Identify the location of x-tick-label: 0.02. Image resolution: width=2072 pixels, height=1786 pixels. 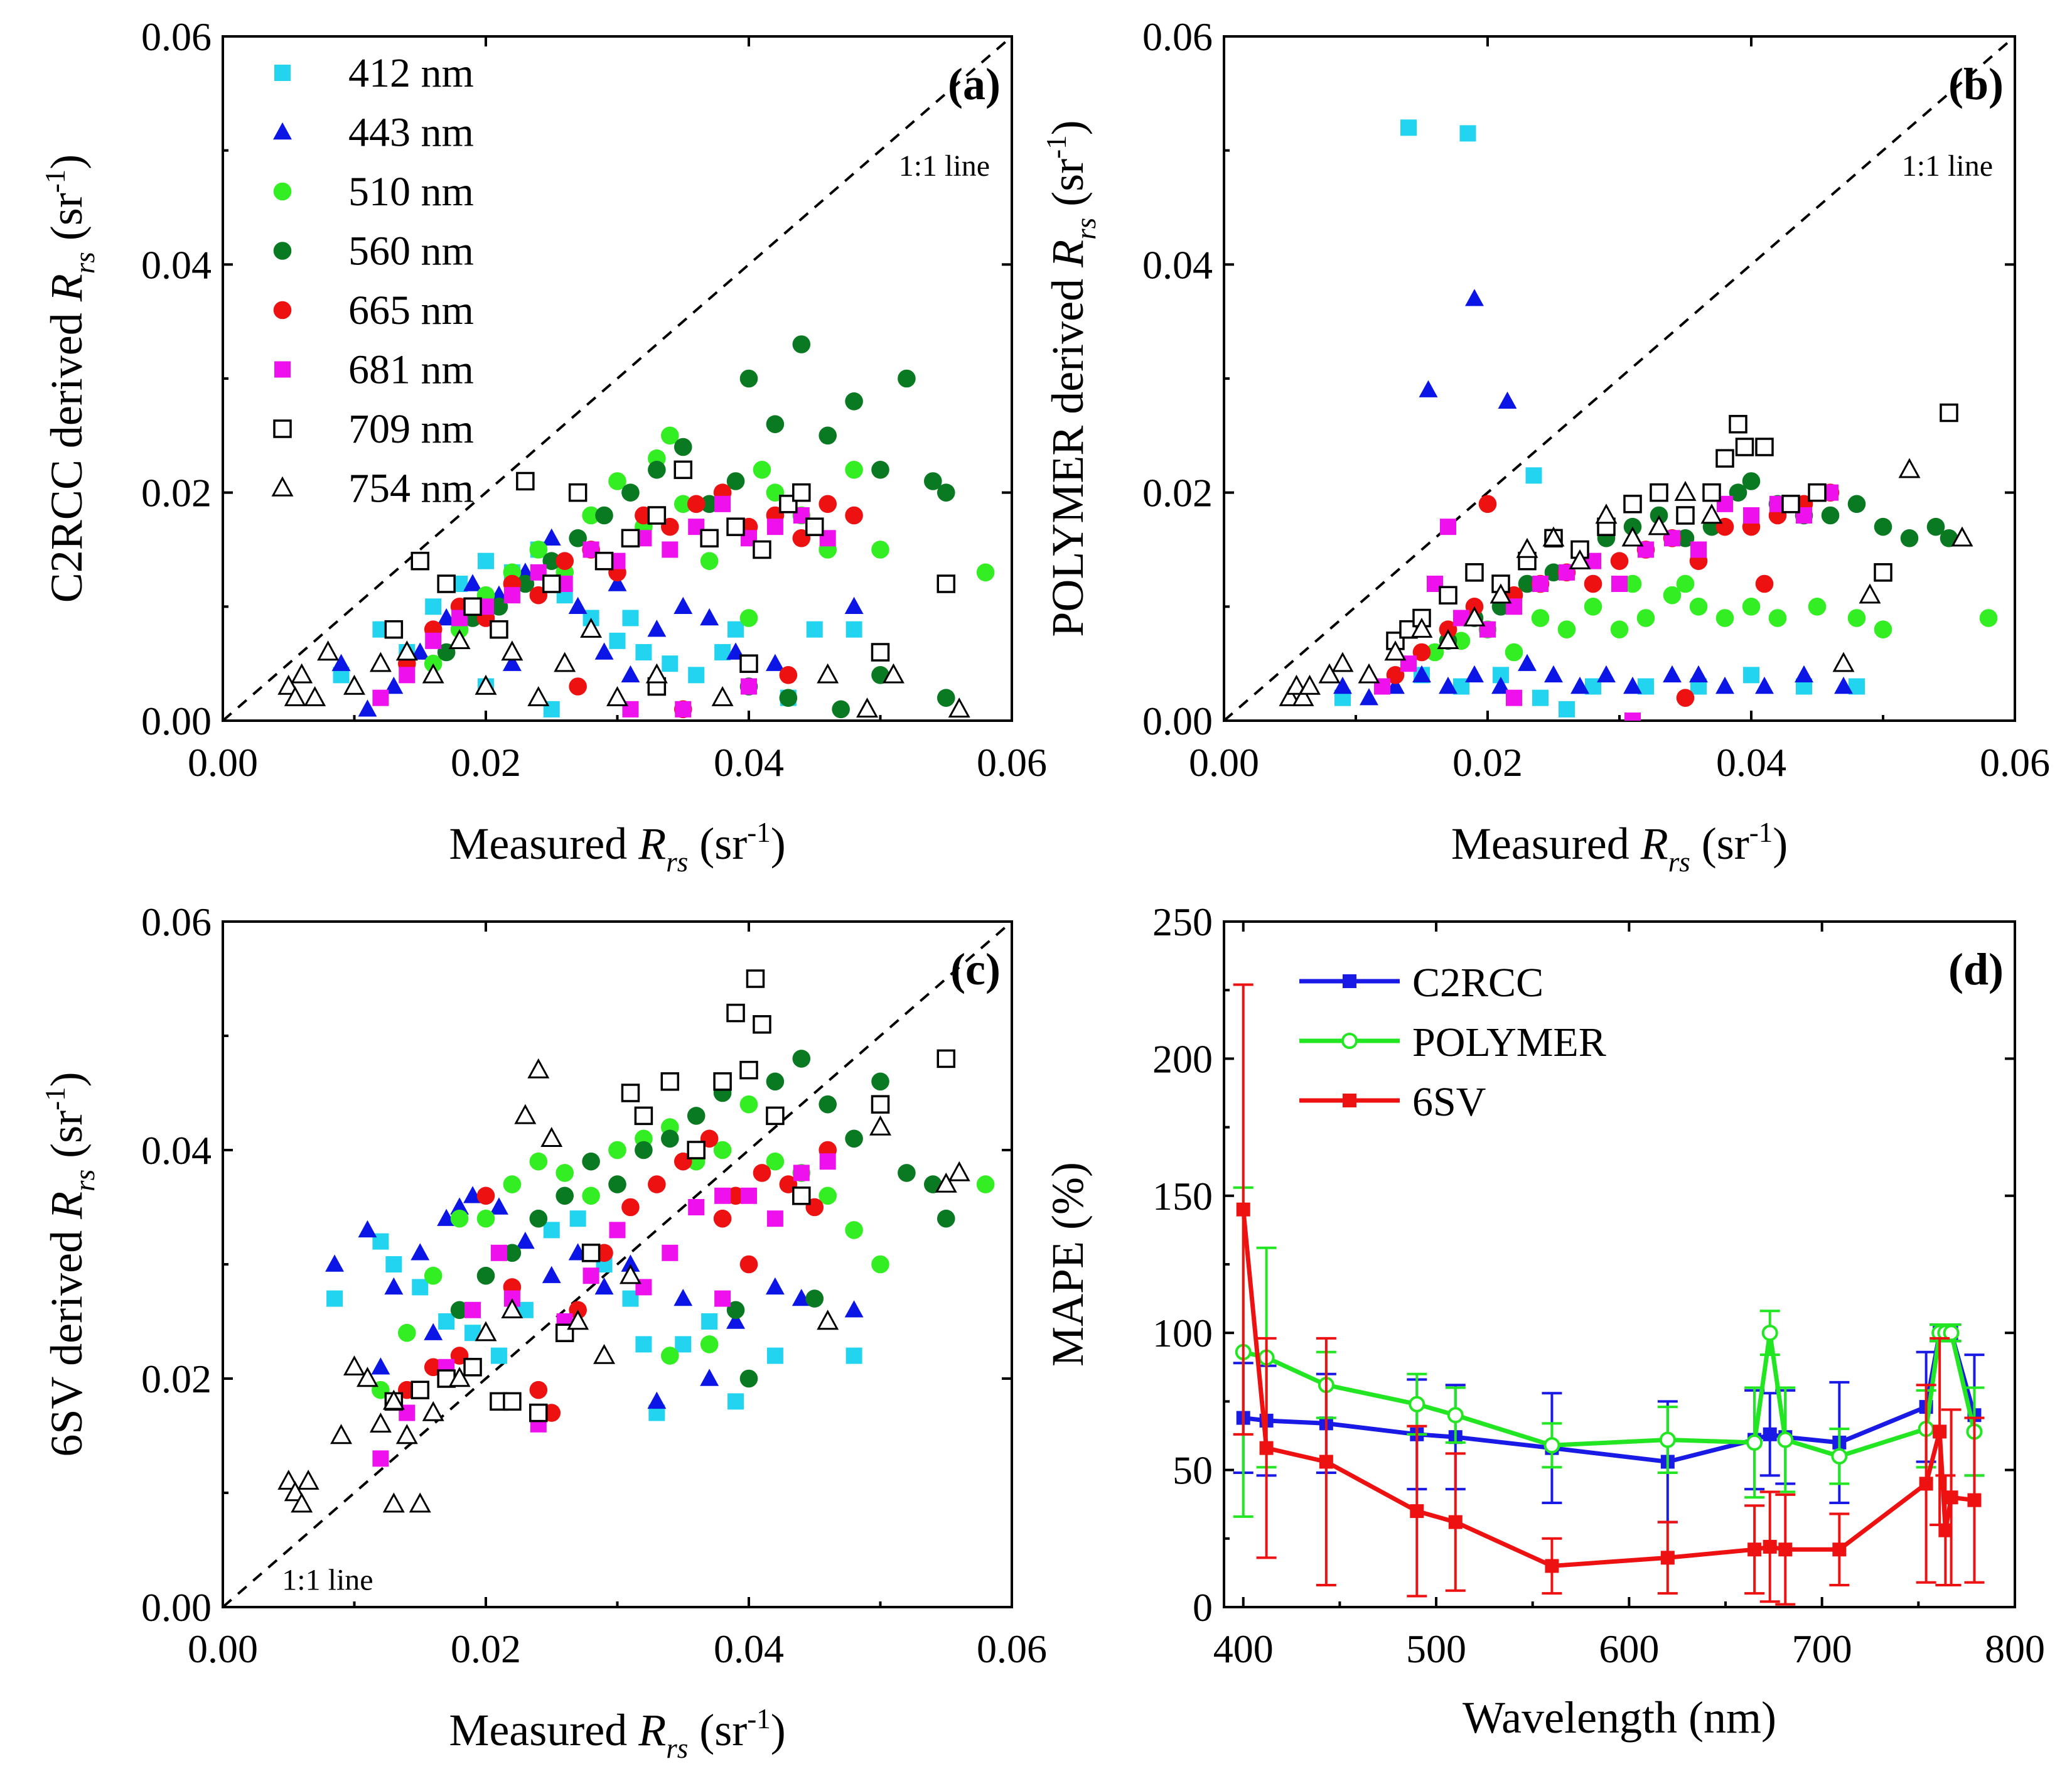
(486, 1649).